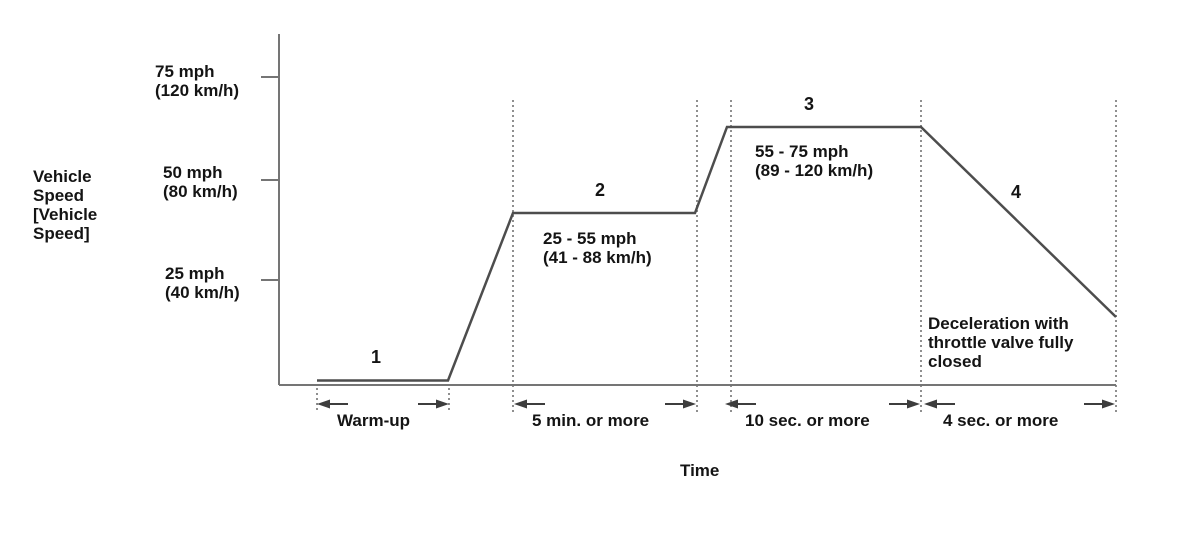 This screenshot has width=1199, height=540. I want to click on phase-3-speed-range: 55 - 75 mph (89 - 120 km/h), so click(814, 161).